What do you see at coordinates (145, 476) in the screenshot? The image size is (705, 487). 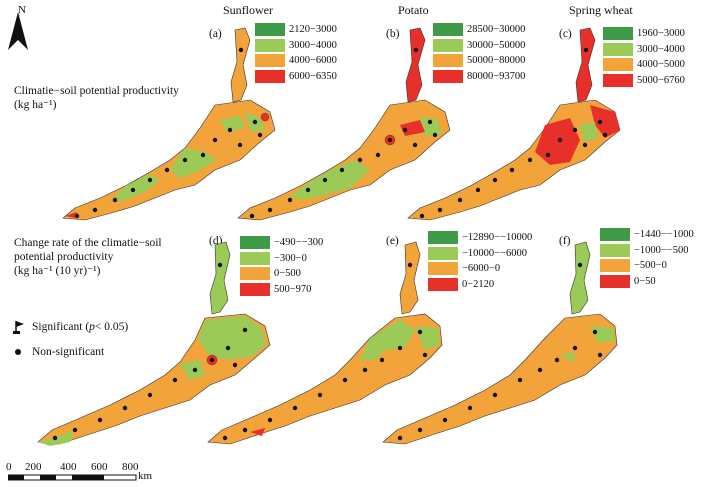 I see `scale-unit: km` at bounding box center [145, 476].